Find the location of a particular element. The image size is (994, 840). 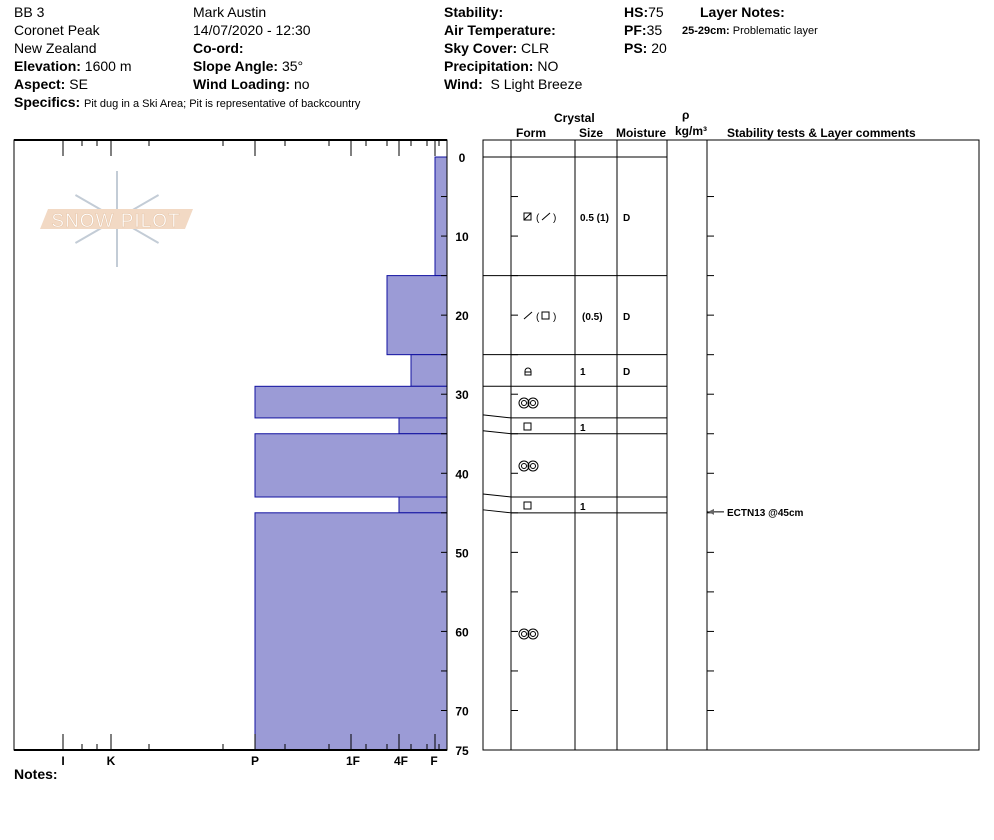

faceted-rounded-icon is located at coordinates (527, 216).